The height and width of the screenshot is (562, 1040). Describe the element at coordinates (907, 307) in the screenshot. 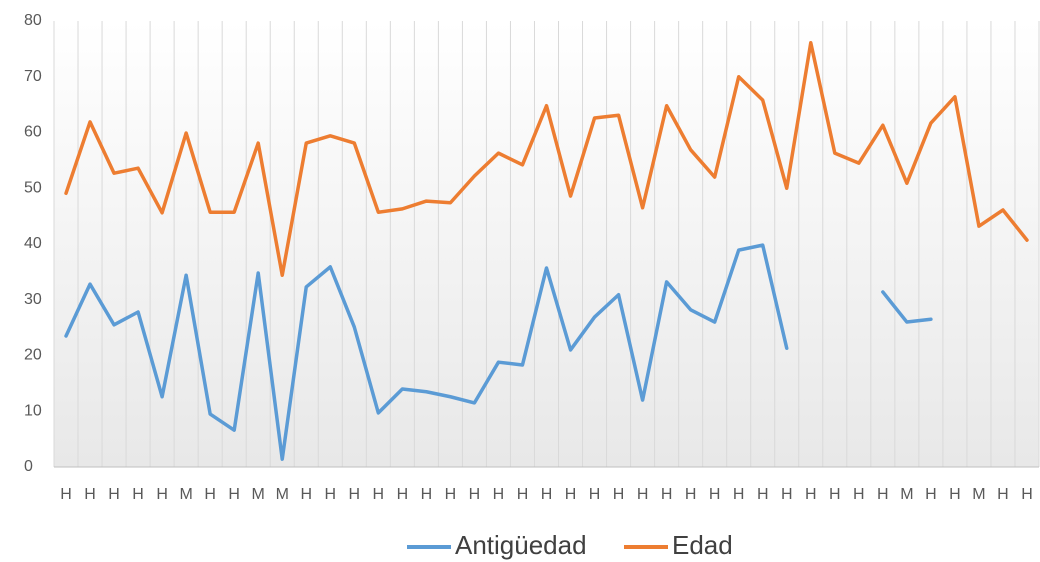

I see `series-line` at that location.